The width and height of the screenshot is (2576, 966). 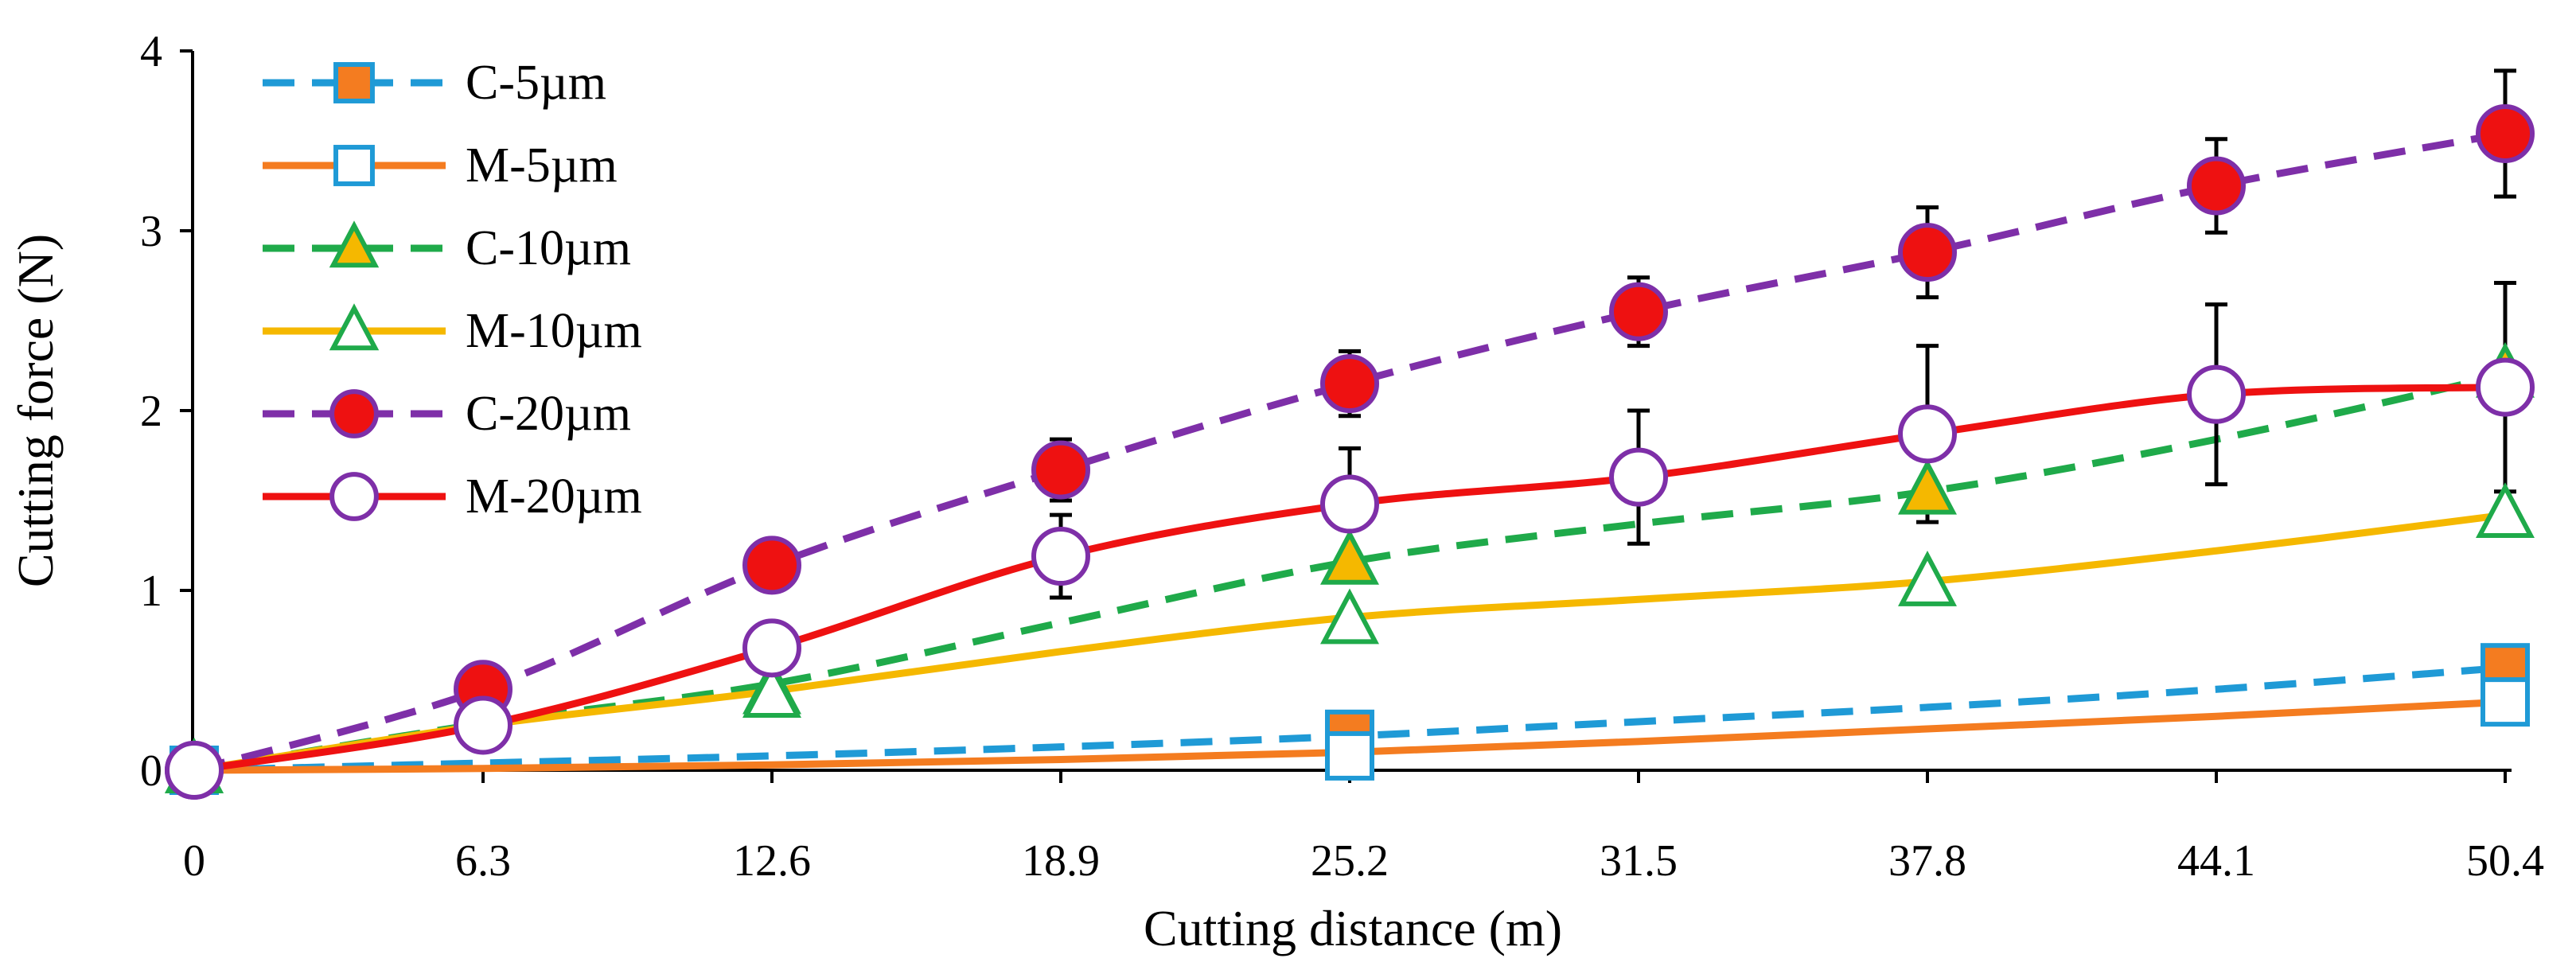 I want to click on x-tick-label: 37.8, so click(x=1927, y=861).